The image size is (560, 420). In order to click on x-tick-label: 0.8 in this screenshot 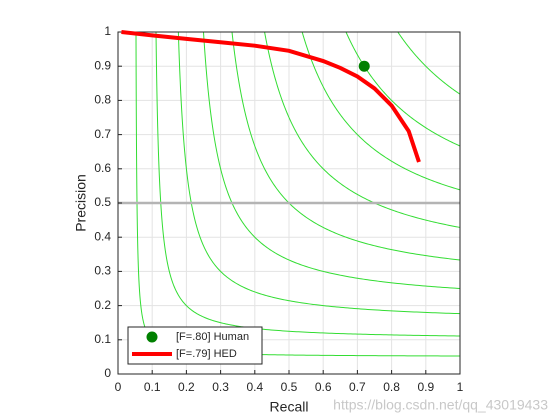, I will do `click(391, 387)`.